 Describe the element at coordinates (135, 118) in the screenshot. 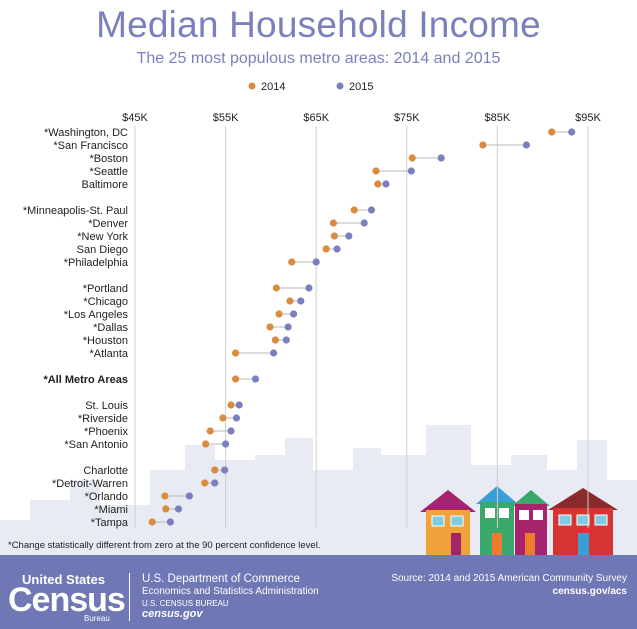

I see `x-tick-label: $45K` at that location.